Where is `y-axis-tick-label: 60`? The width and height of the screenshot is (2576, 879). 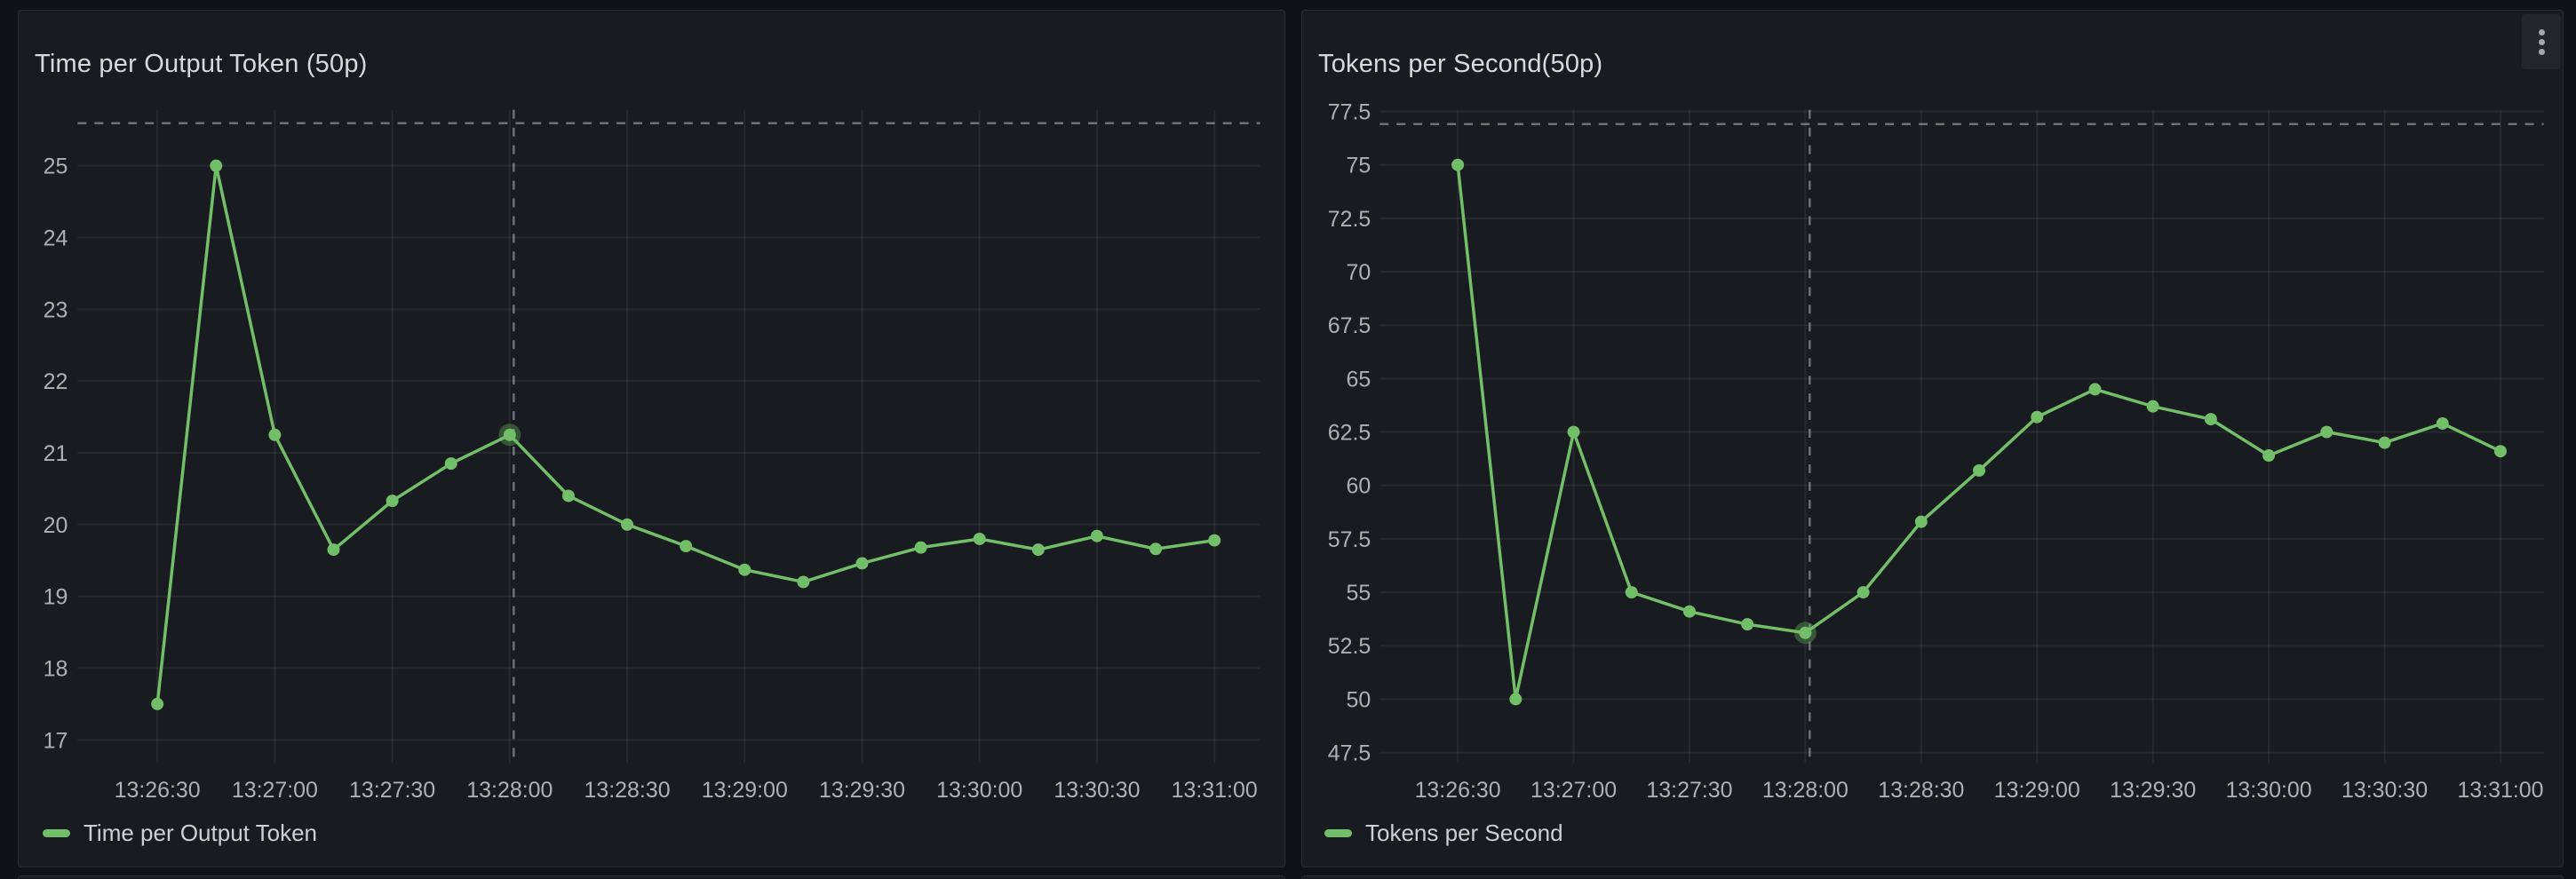 y-axis-tick-label: 60 is located at coordinates (1359, 487).